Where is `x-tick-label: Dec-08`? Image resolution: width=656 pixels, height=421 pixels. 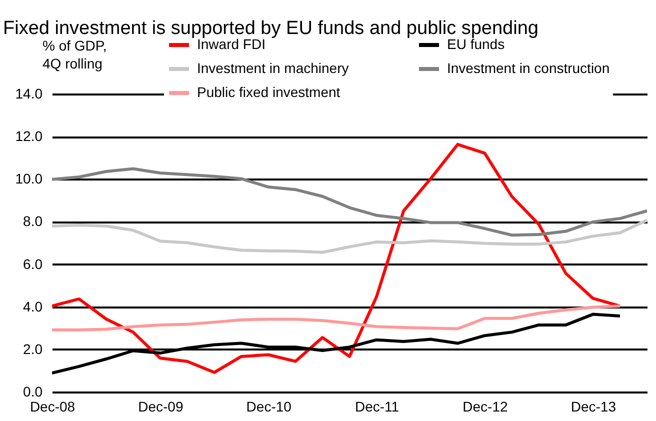 x-tick-label: Dec-08 is located at coordinates (53, 406).